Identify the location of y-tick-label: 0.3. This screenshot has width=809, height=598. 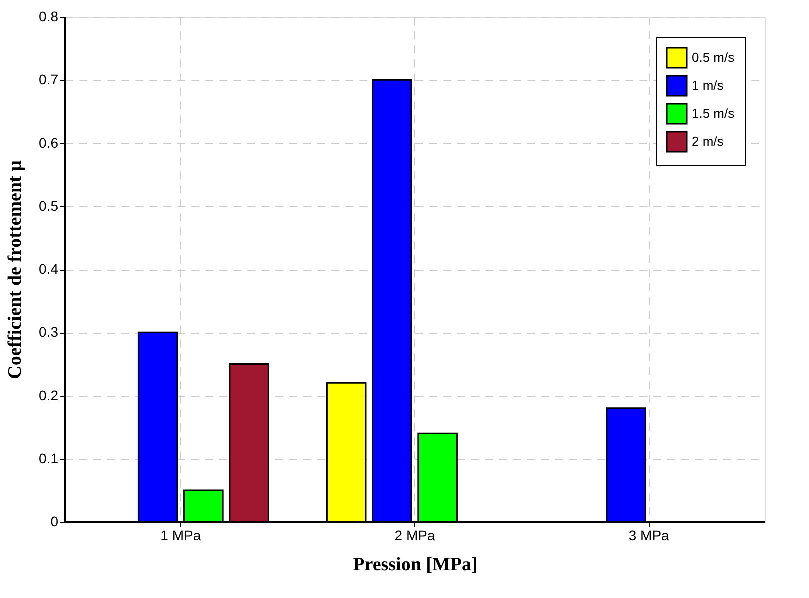
(49, 332).